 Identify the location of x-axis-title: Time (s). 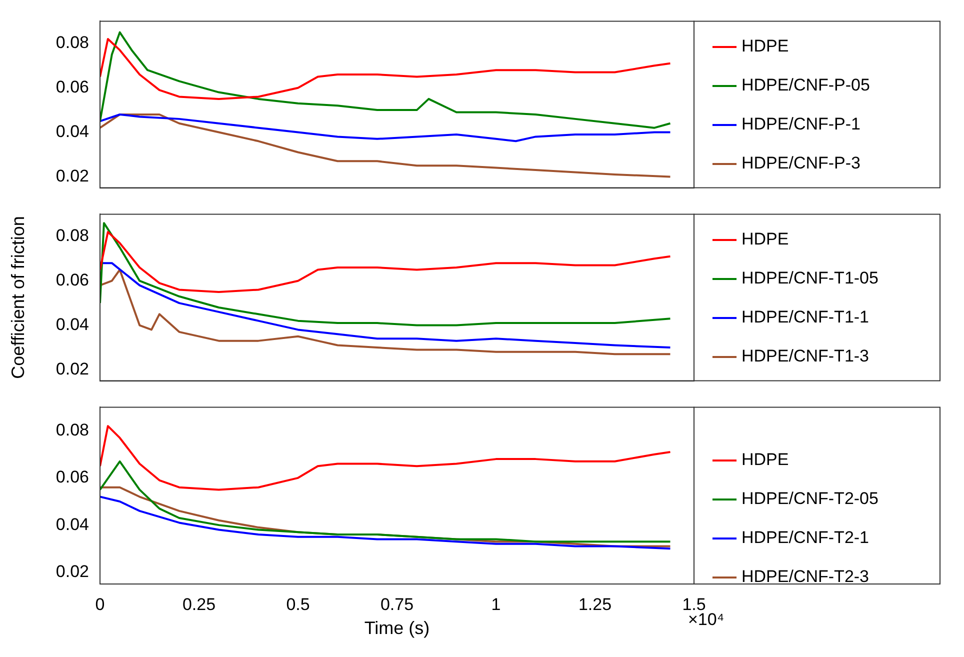
(397, 628).